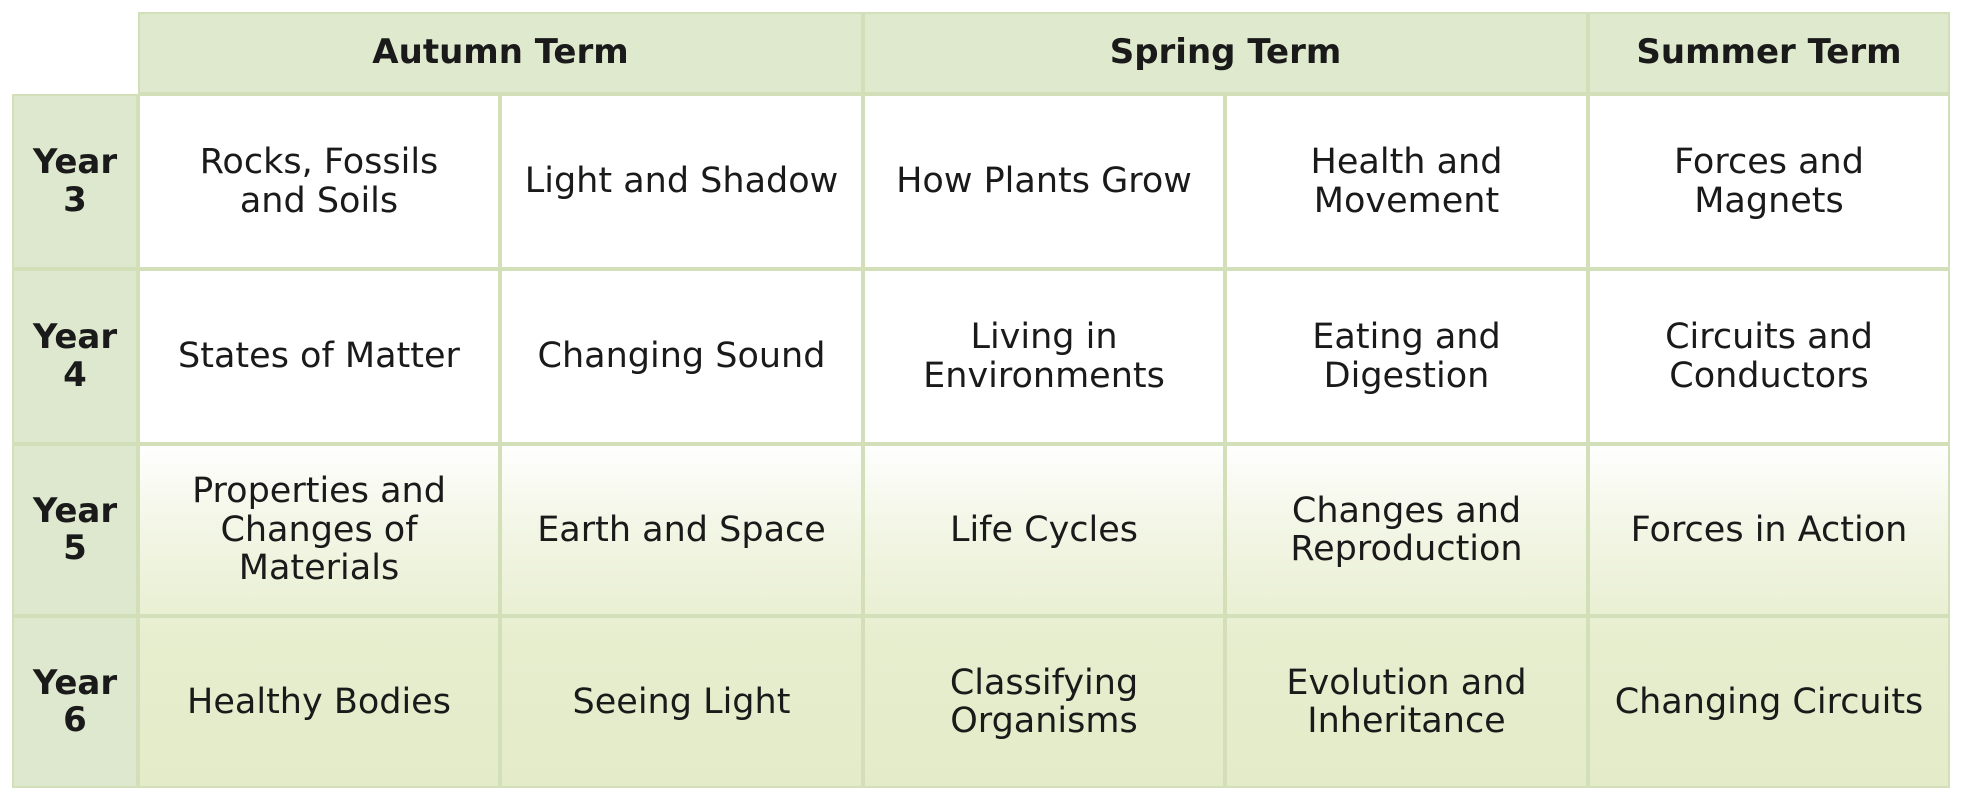 This screenshot has height=790, width=1961. I want to click on topic-cell: Seeing Light, so click(681, 702).